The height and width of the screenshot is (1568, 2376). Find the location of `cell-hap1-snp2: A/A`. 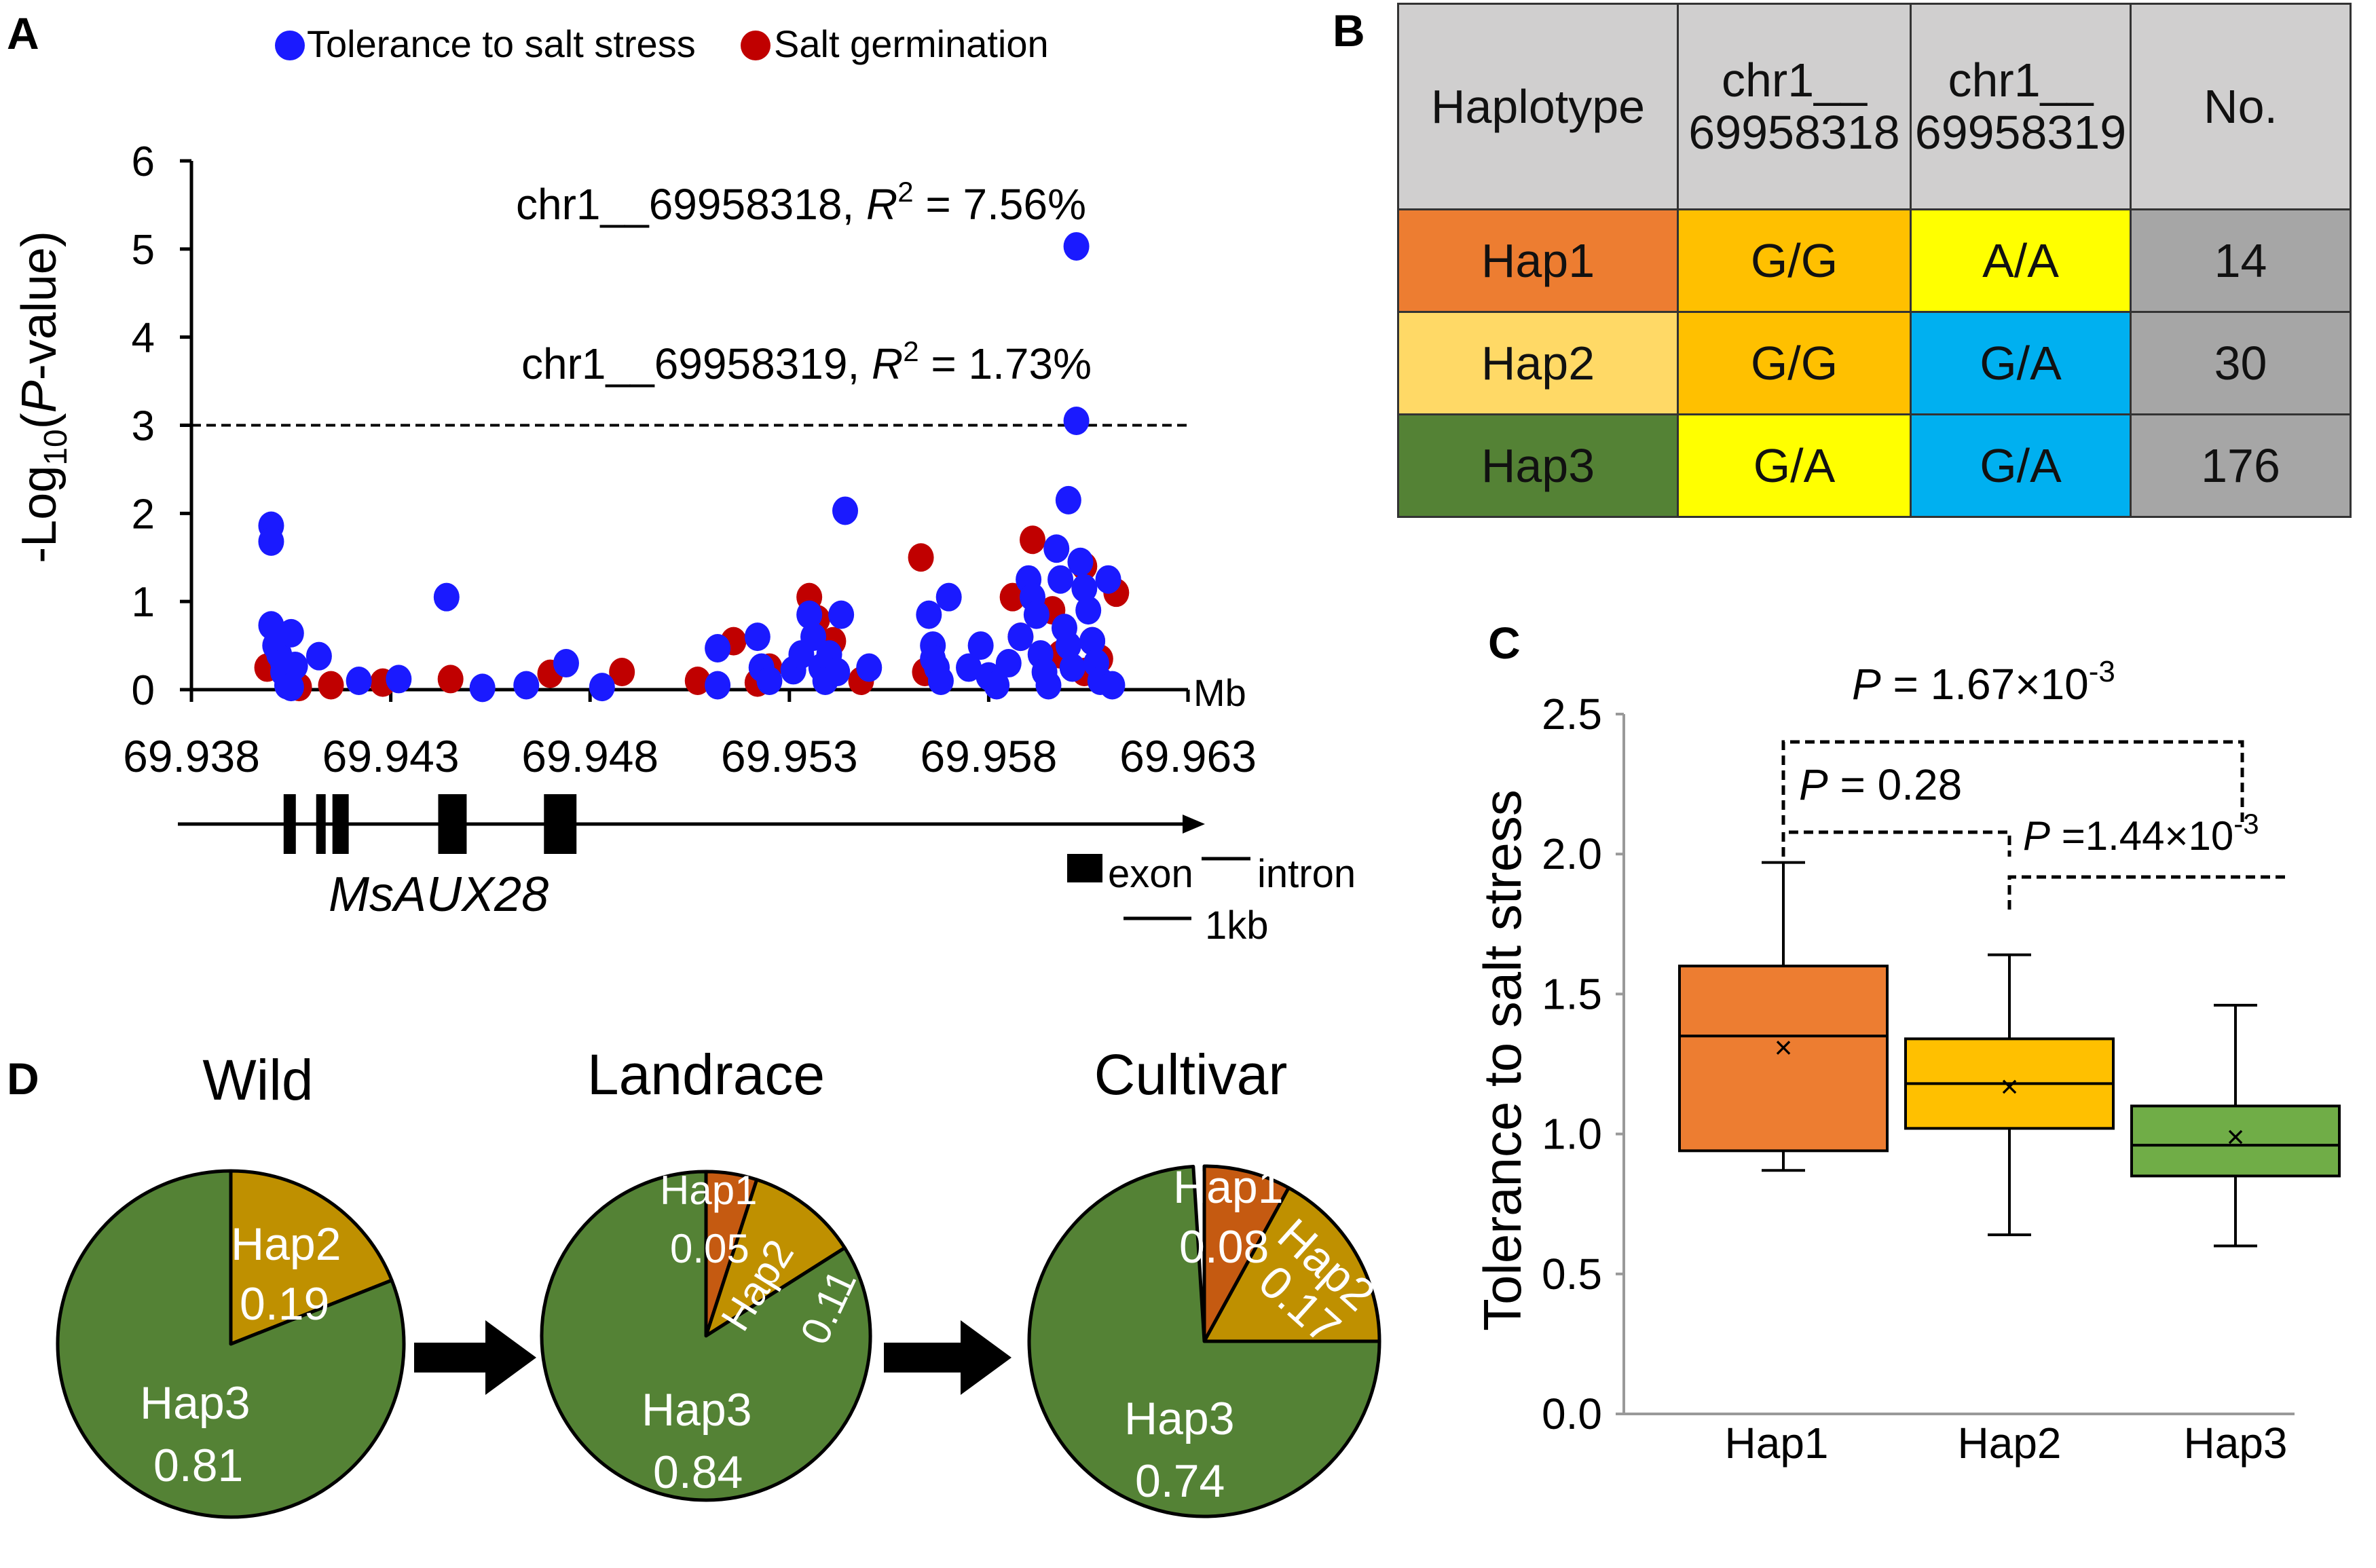

cell-hap1-snp2: A/A is located at coordinates (2021, 260).